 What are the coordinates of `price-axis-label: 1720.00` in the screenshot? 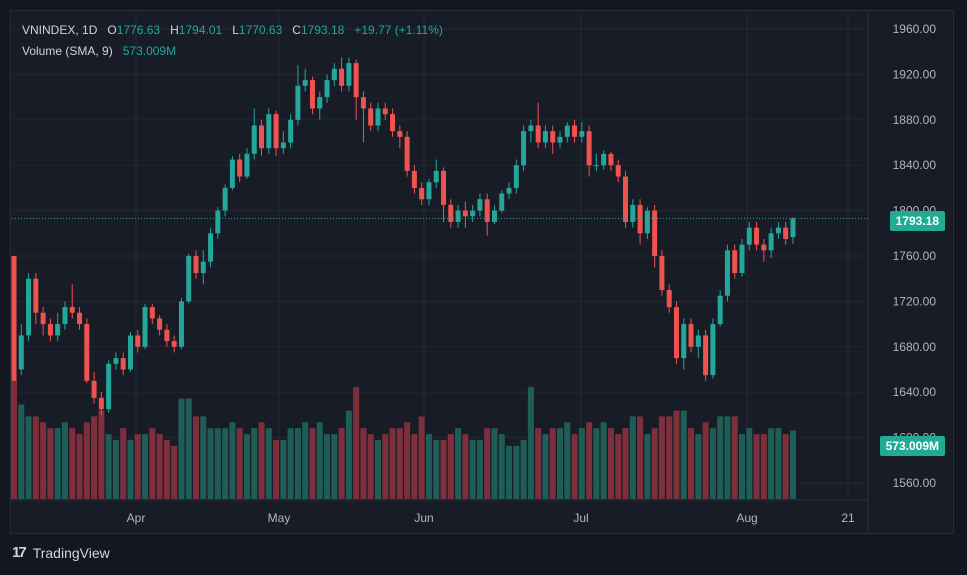 It's located at (915, 301).